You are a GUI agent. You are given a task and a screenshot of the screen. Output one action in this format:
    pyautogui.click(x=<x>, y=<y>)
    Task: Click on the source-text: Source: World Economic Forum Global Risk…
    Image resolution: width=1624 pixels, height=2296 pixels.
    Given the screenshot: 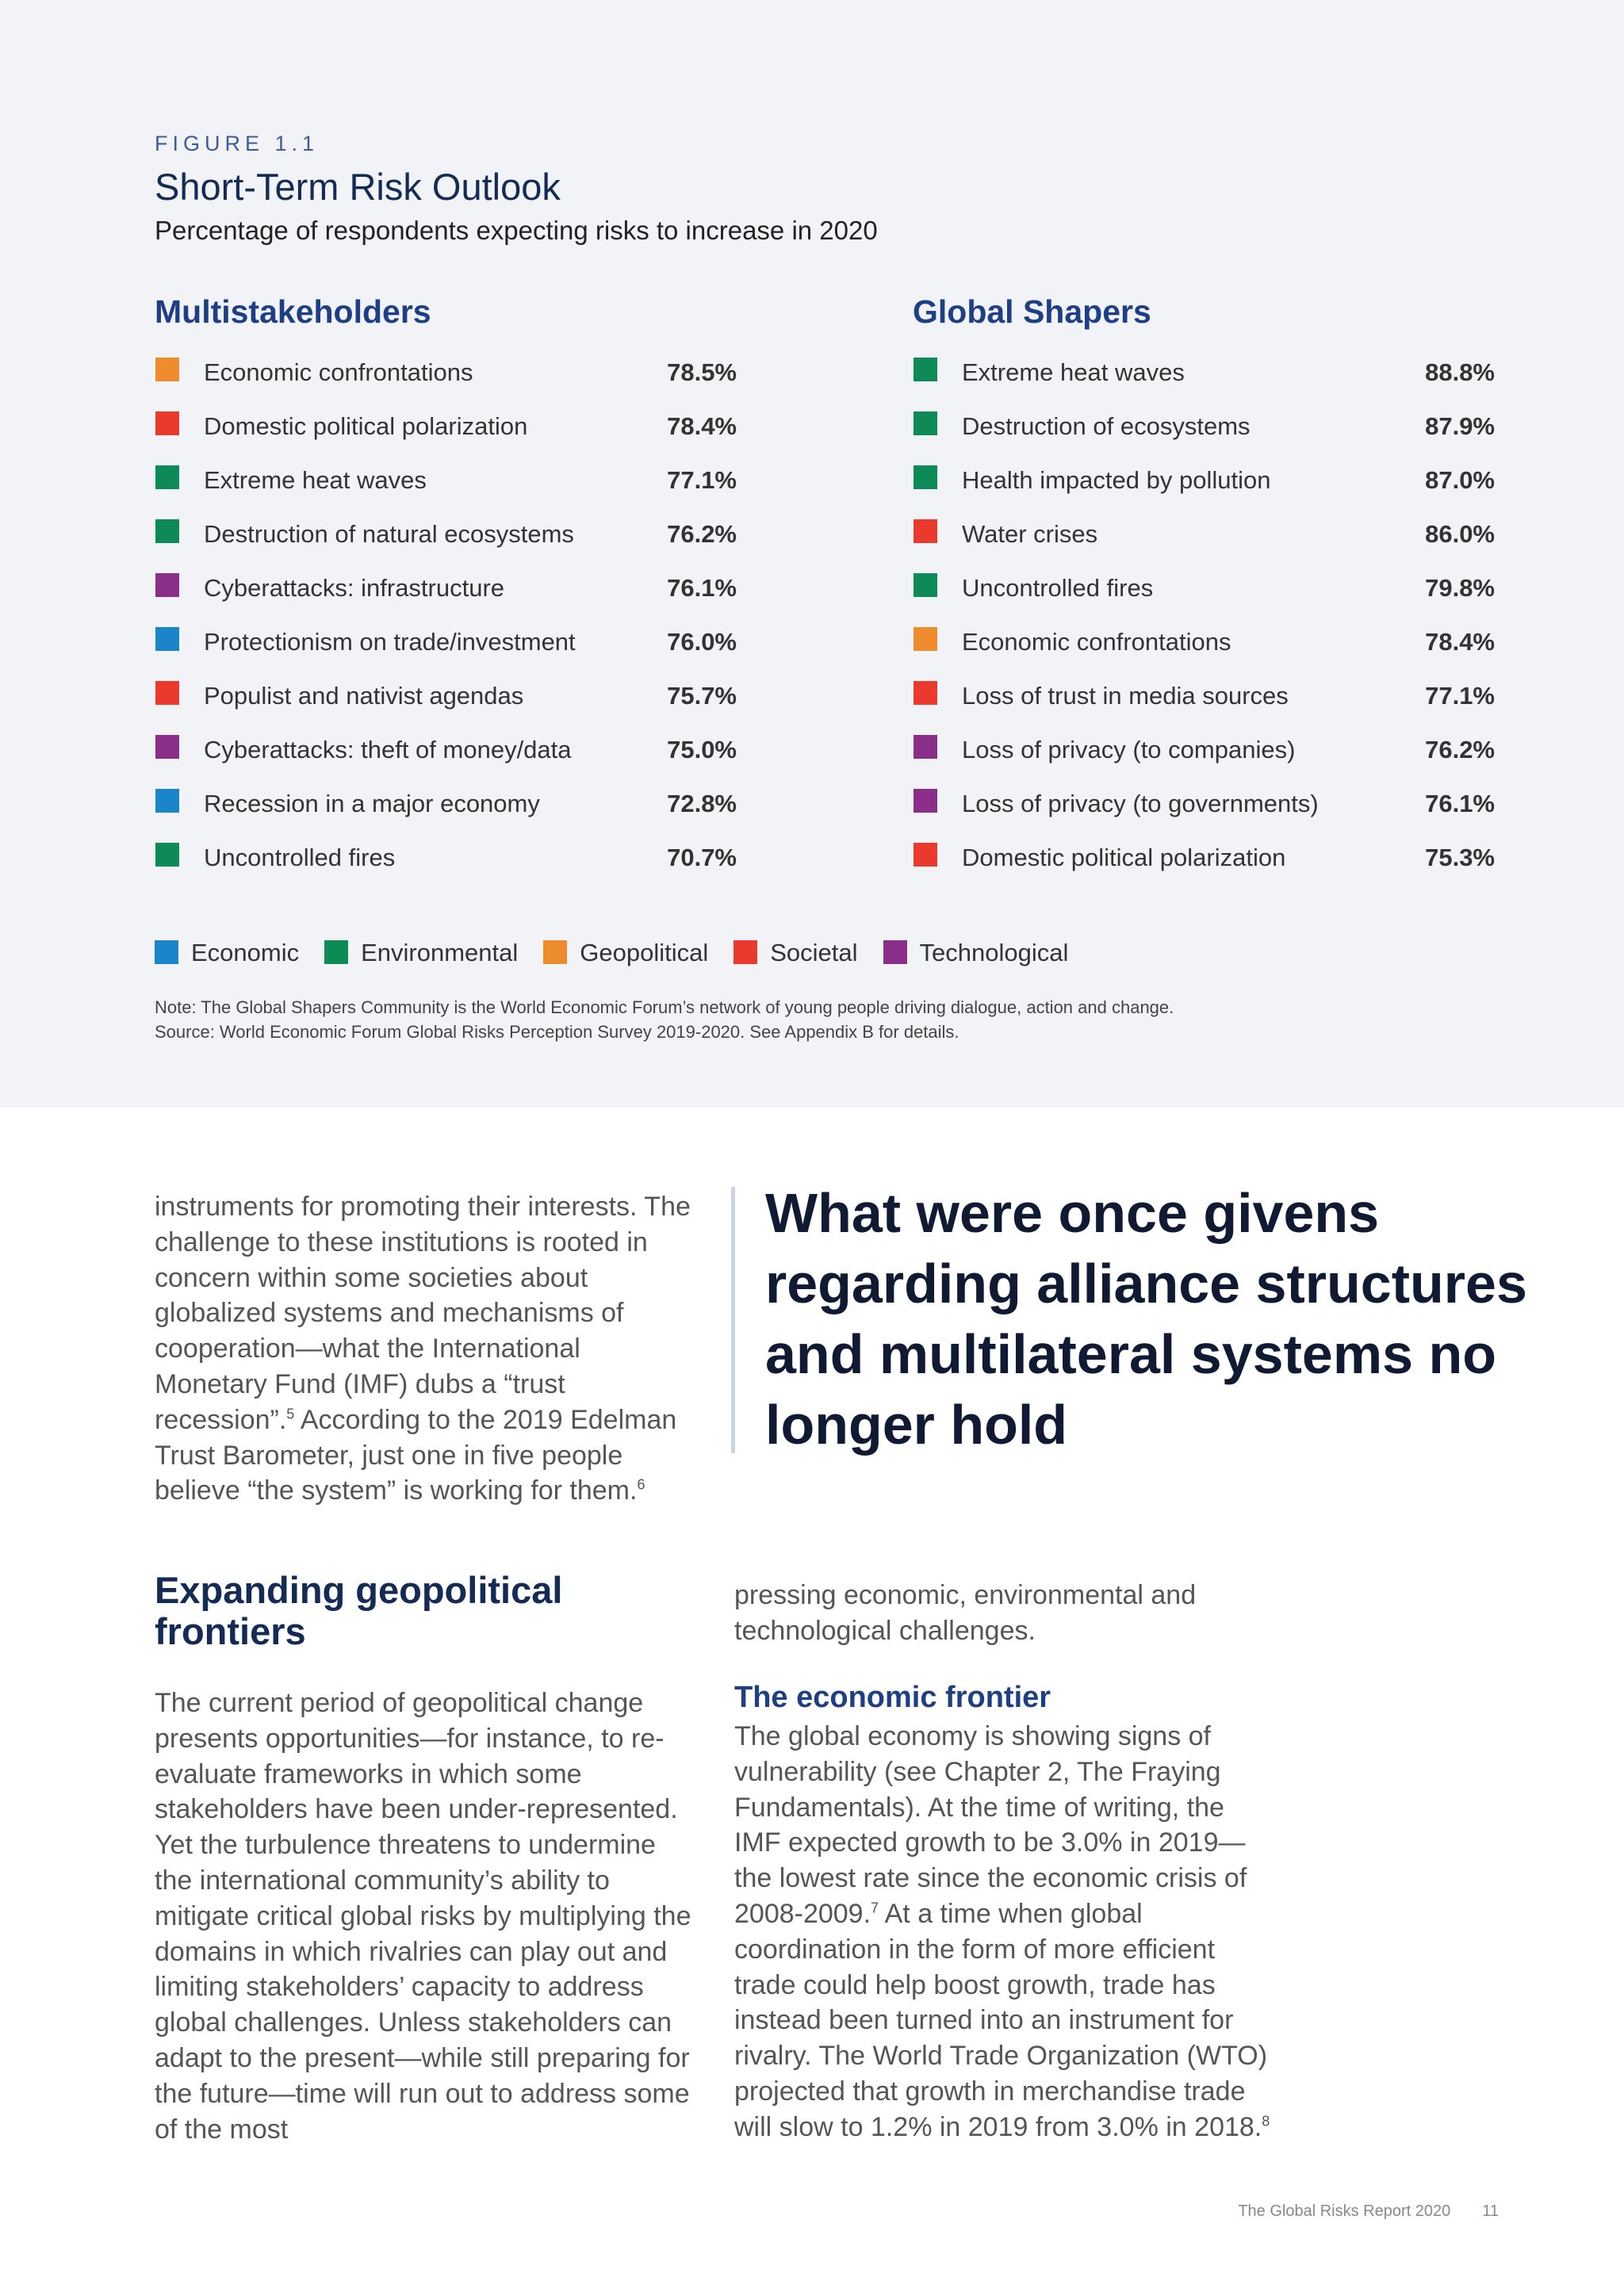 What is the action you would take?
    pyautogui.click(x=557, y=1032)
    